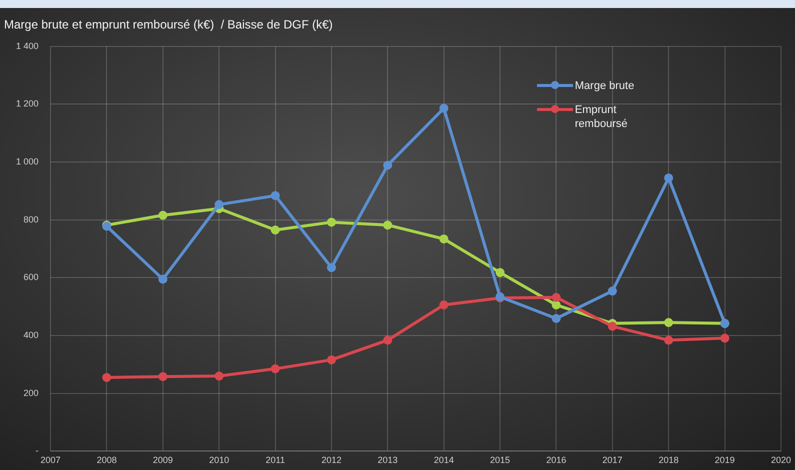 The height and width of the screenshot is (470, 795). I want to click on y-tick-label: 1 400, so click(27, 45).